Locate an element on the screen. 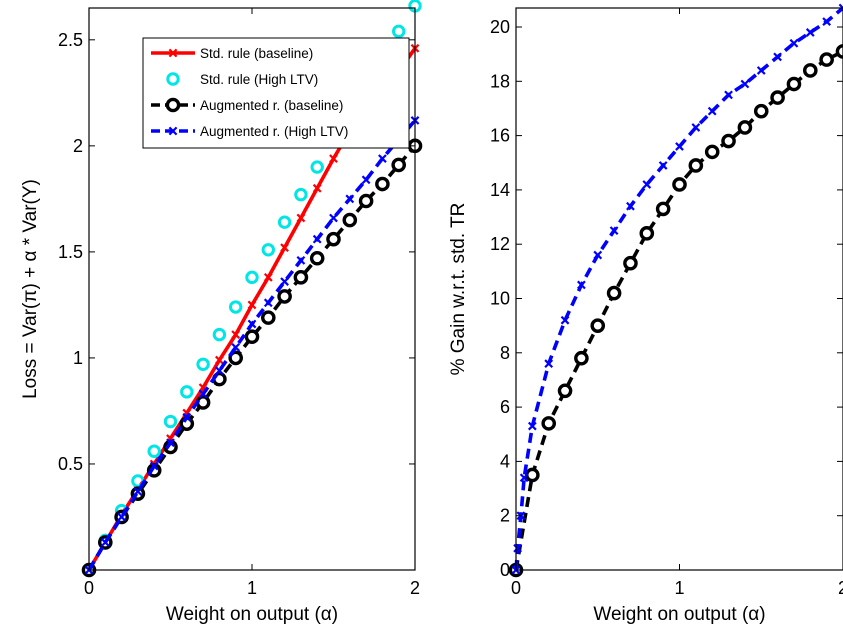  y-tick-label: 1 is located at coordinates (78, 358).